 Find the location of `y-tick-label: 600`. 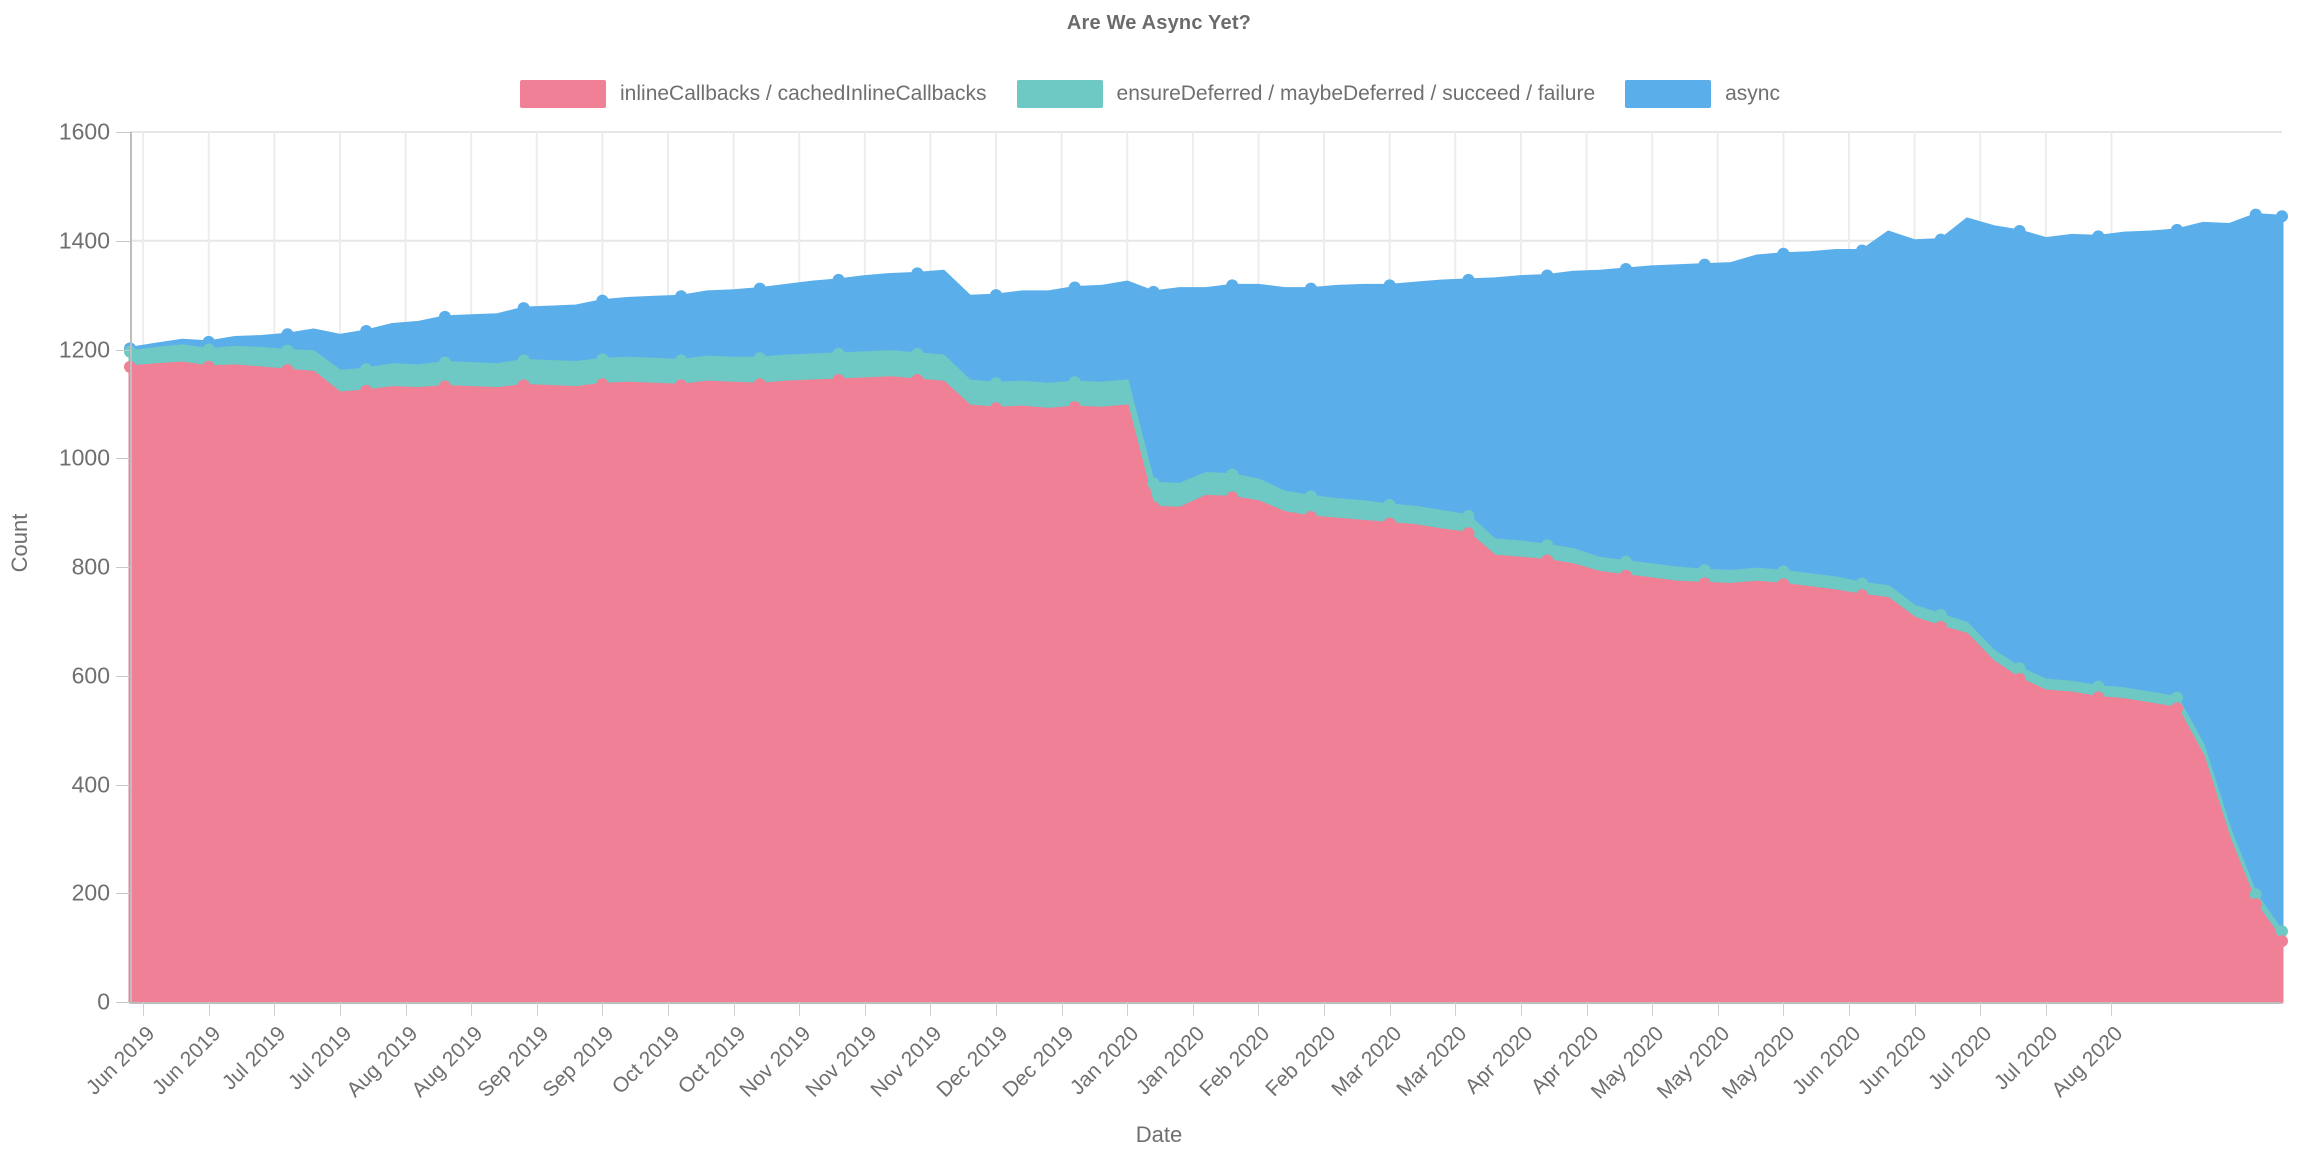

y-tick-label: 600 is located at coordinates (90, 675).